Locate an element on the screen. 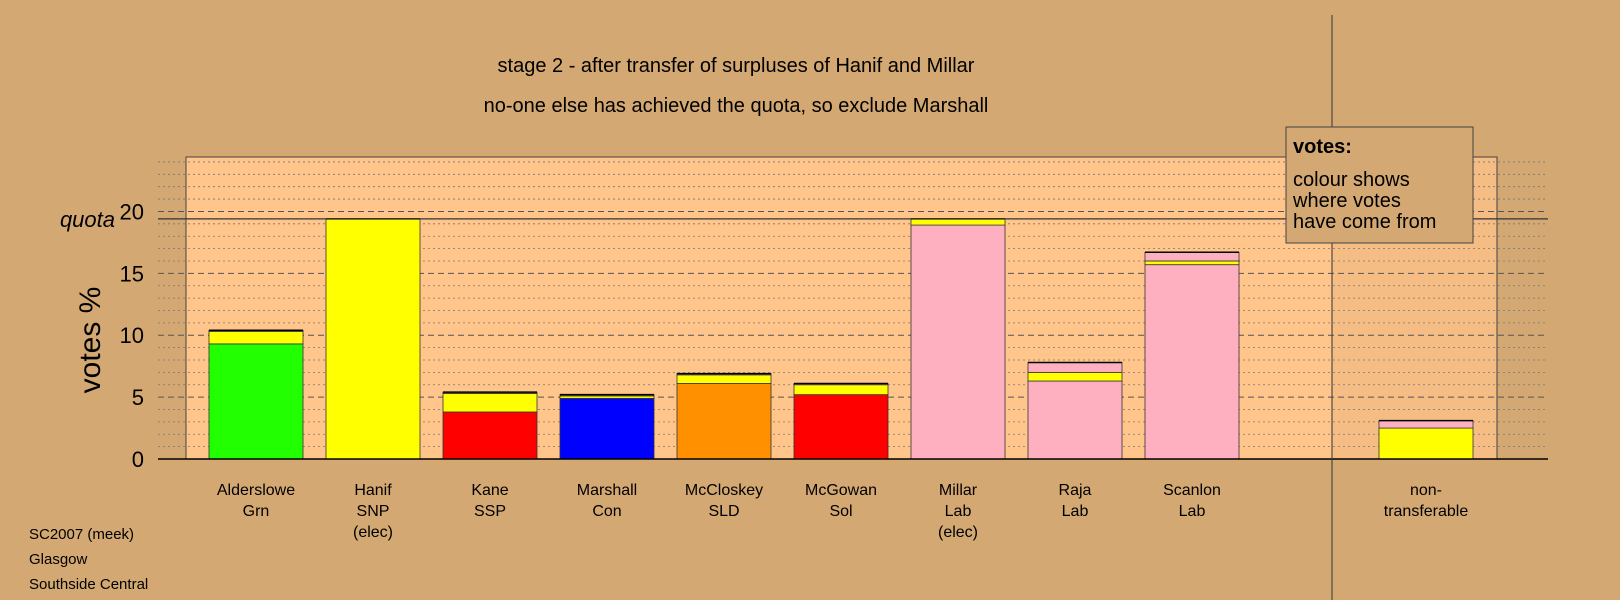  y-tick-labels: 0 5 10 15 20 is located at coordinates (132, 335).